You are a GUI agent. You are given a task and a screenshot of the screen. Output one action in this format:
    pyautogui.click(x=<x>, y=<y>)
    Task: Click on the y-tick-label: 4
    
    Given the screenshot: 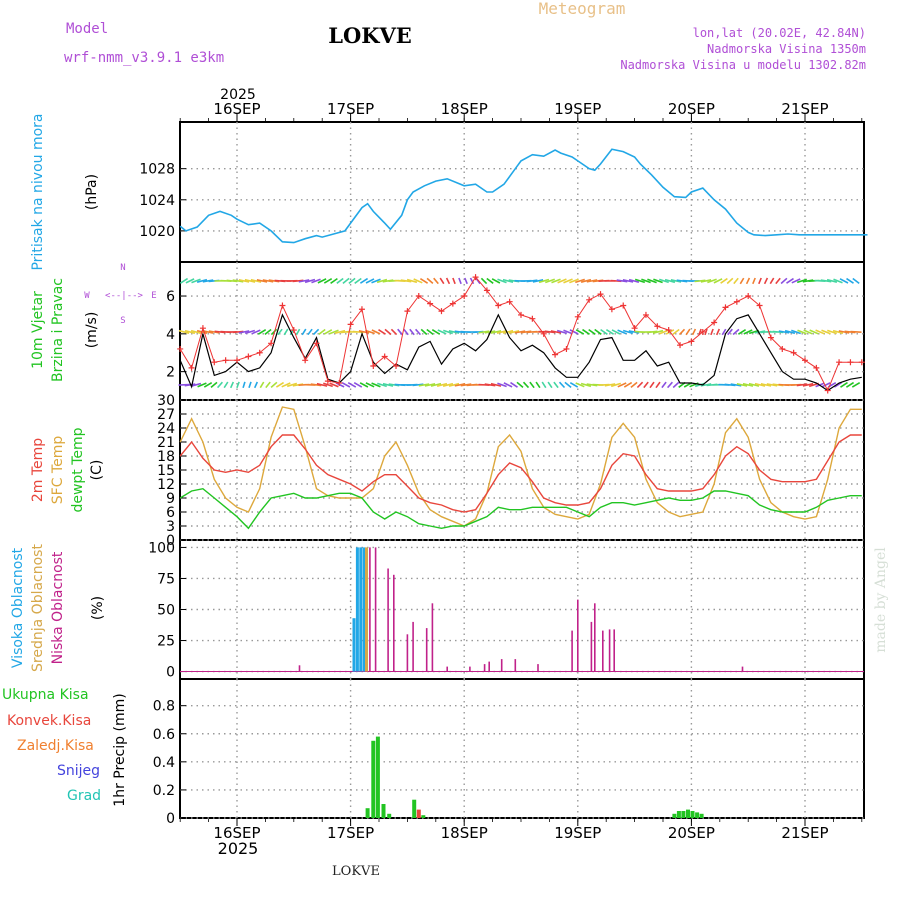 What is the action you would take?
    pyautogui.click(x=170, y=335)
    